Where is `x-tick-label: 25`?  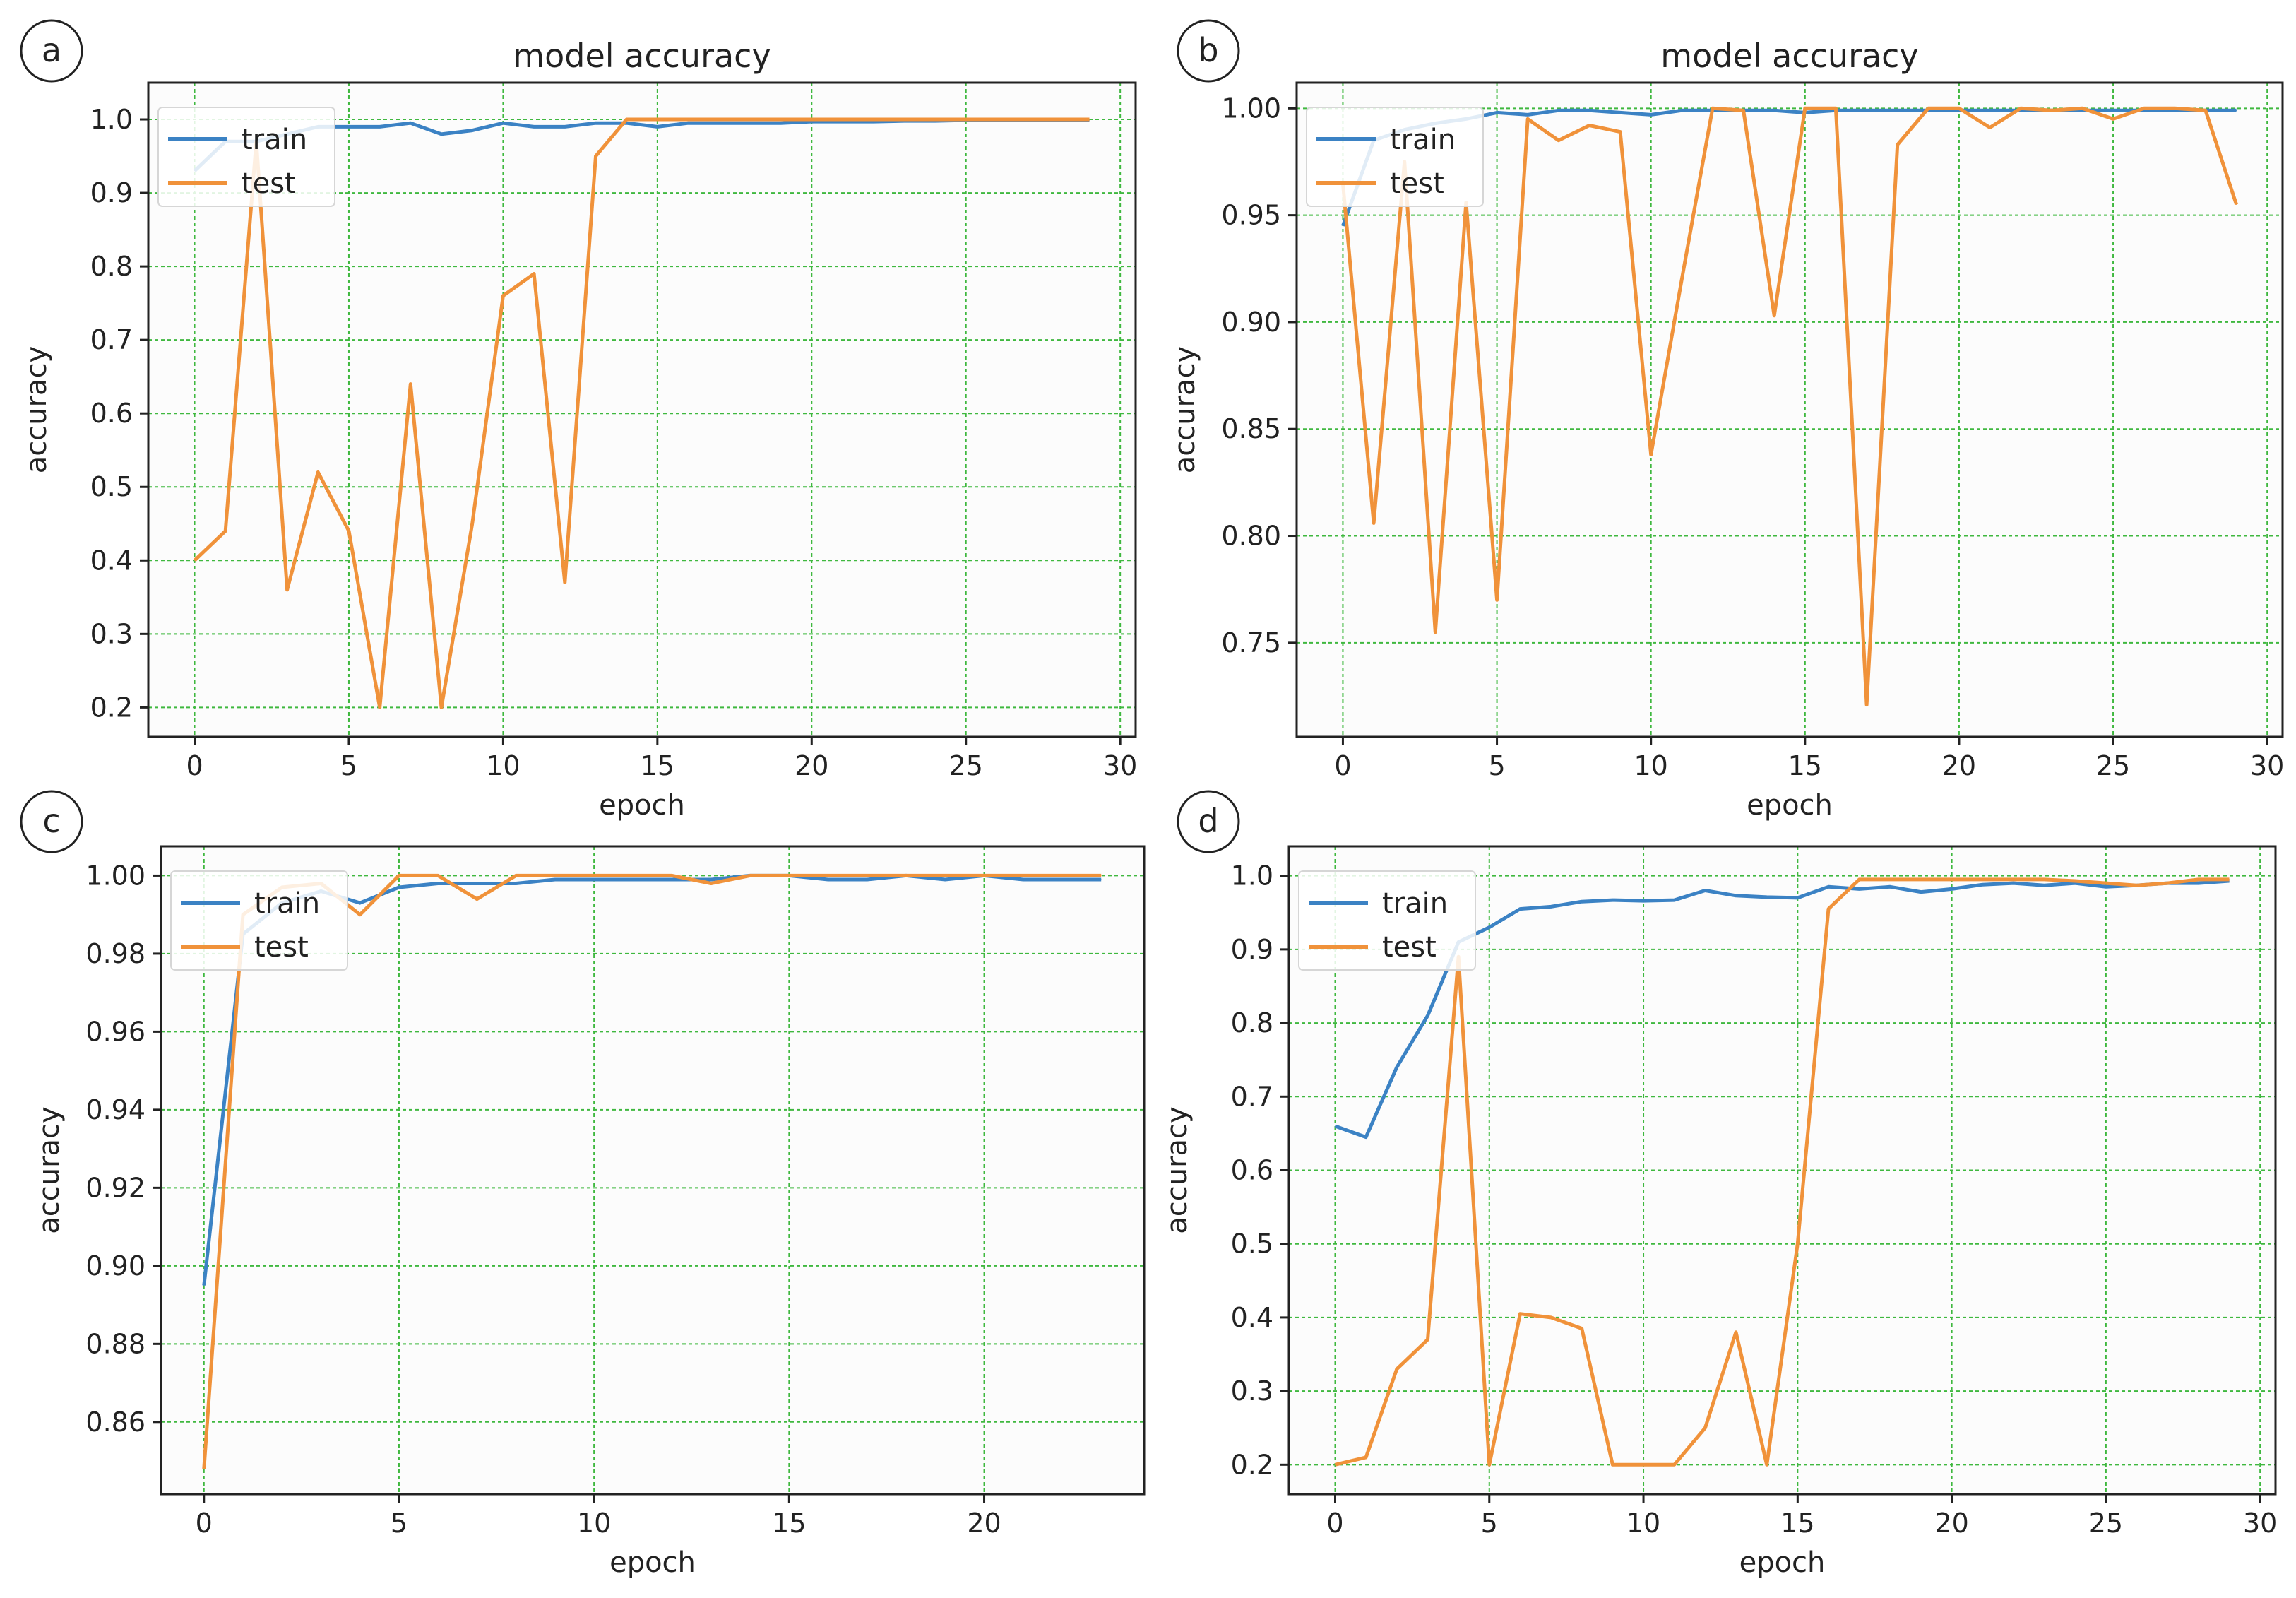
x-tick-label: 25 is located at coordinates (966, 765).